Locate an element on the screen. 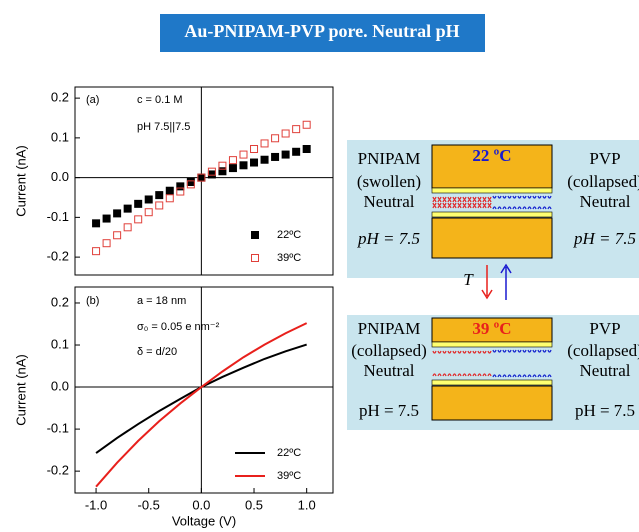 Image resolution: width=639 pixels, height=532 pixels. temperature: 39 ºC is located at coordinates (491, 328).